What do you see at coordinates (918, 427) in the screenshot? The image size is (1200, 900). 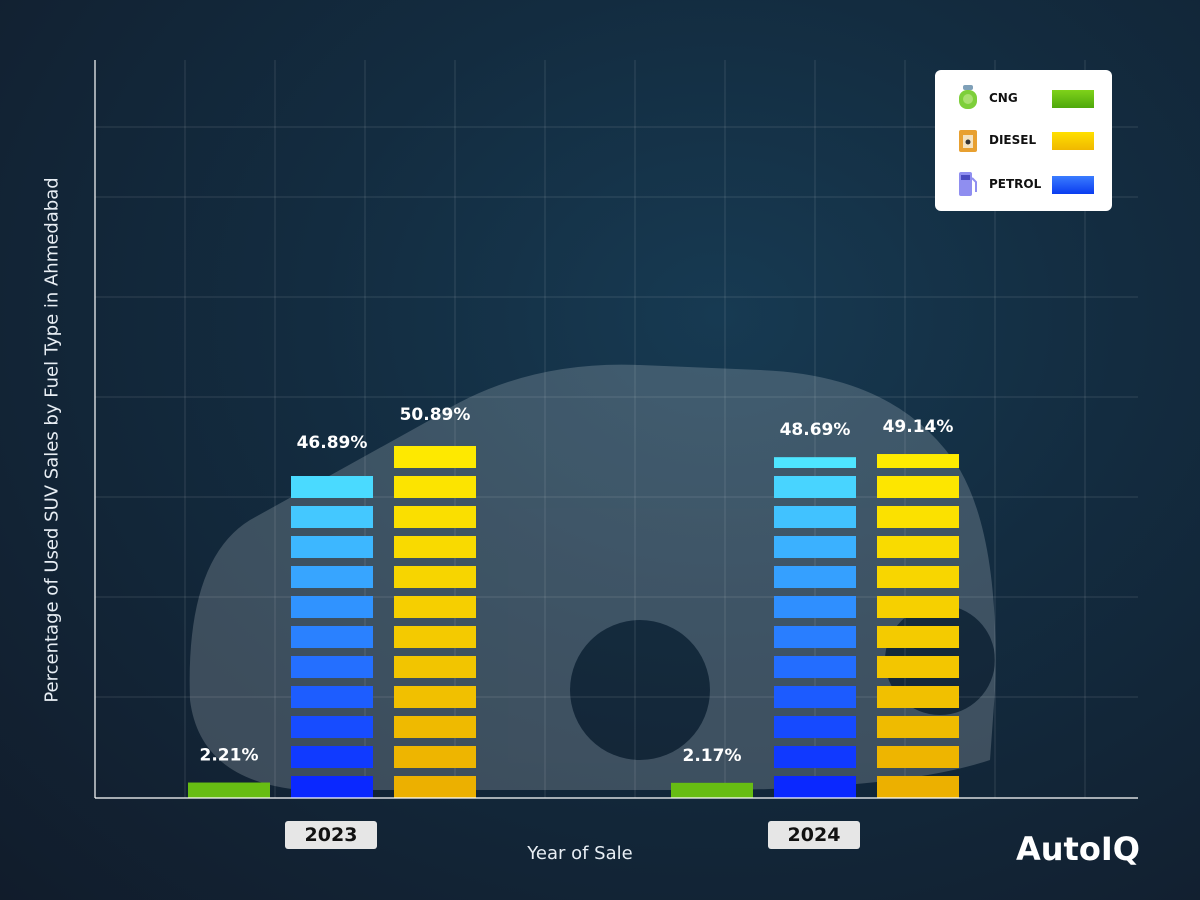 I see `data-label: 49.14%` at bounding box center [918, 427].